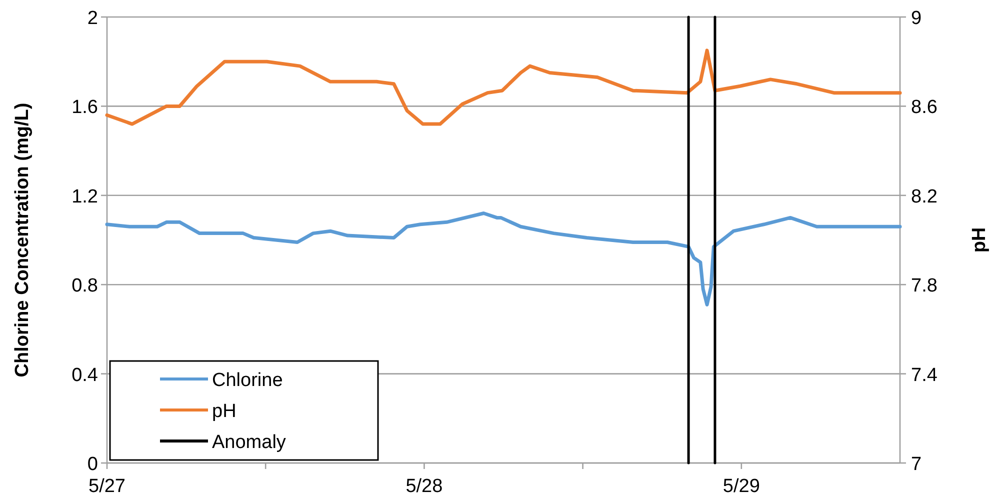  What do you see at coordinates (107, 486) in the screenshot?
I see `x-tick-label: 5/27` at bounding box center [107, 486].